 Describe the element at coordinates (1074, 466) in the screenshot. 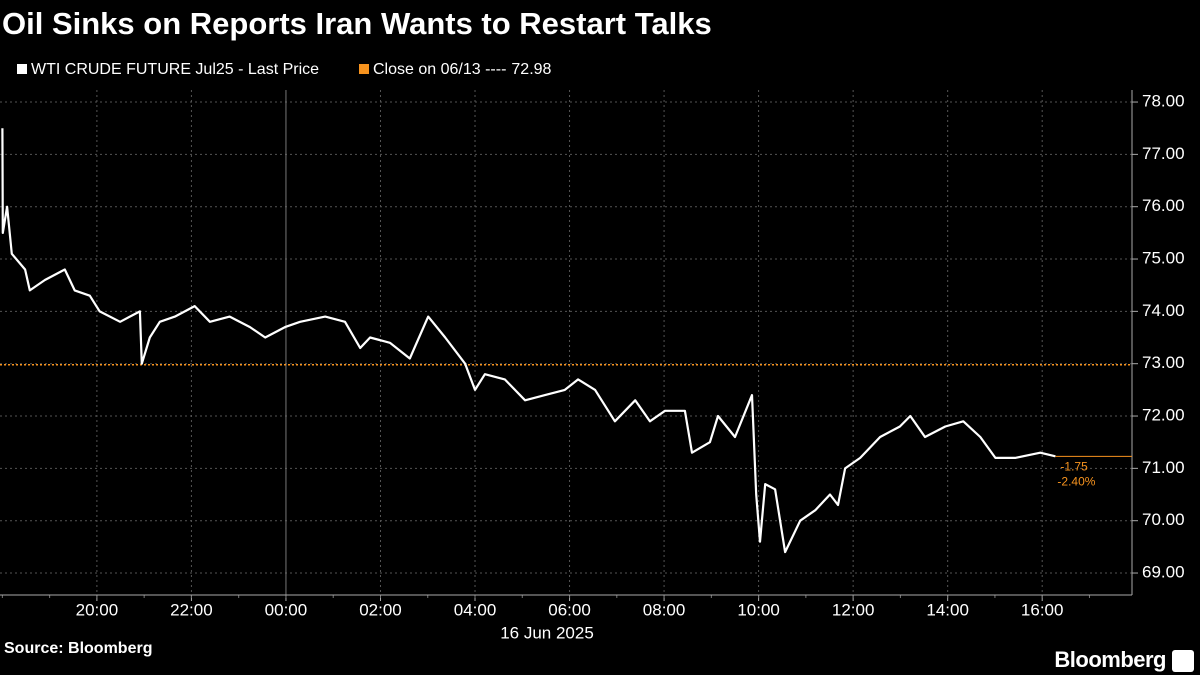

I see `change-label: -1.75` at that location.